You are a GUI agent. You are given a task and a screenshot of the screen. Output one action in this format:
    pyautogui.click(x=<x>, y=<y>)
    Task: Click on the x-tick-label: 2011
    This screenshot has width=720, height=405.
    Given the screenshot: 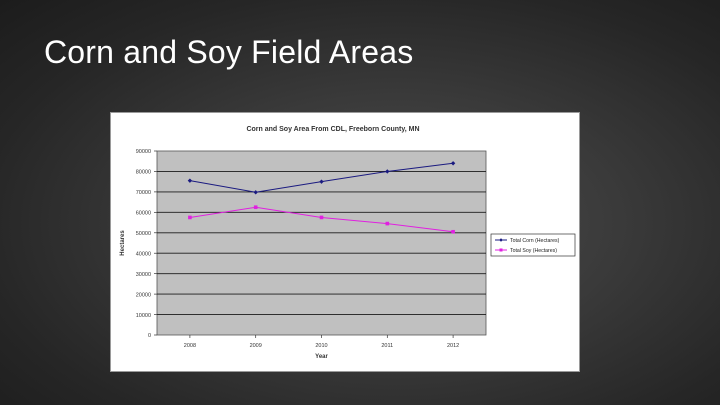 What is the action you would take?
    pyautogui.click(x=387, y=346)
    